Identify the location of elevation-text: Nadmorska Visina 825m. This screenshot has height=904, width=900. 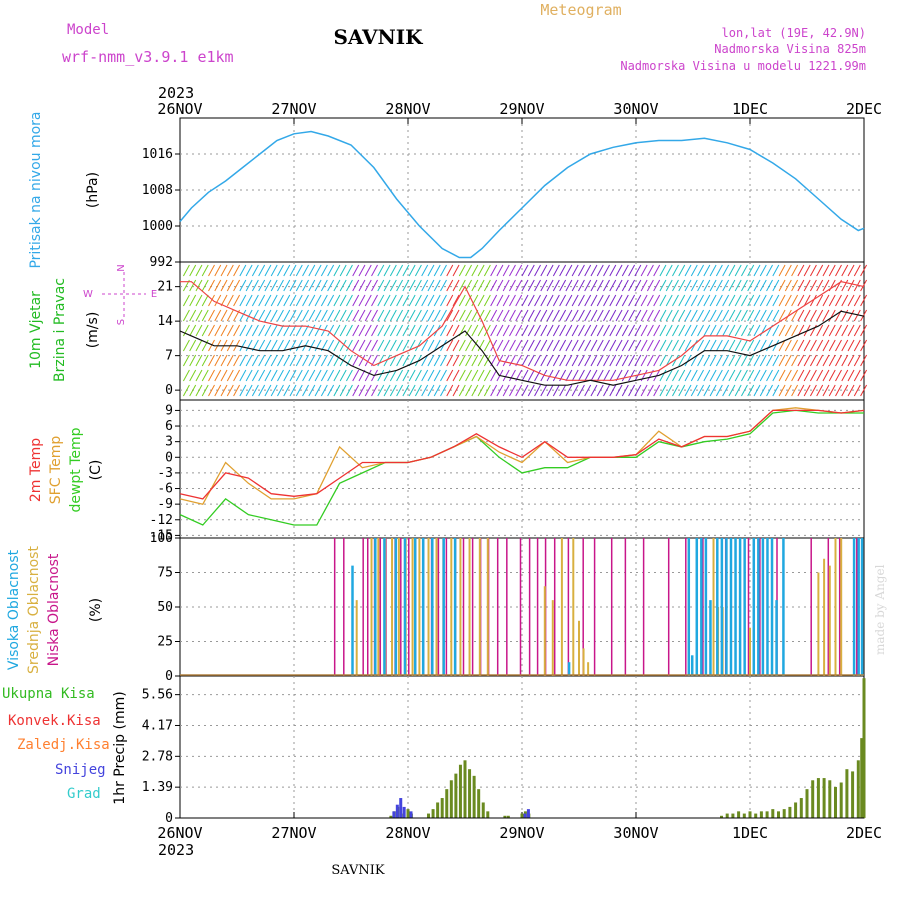
(790, 49).